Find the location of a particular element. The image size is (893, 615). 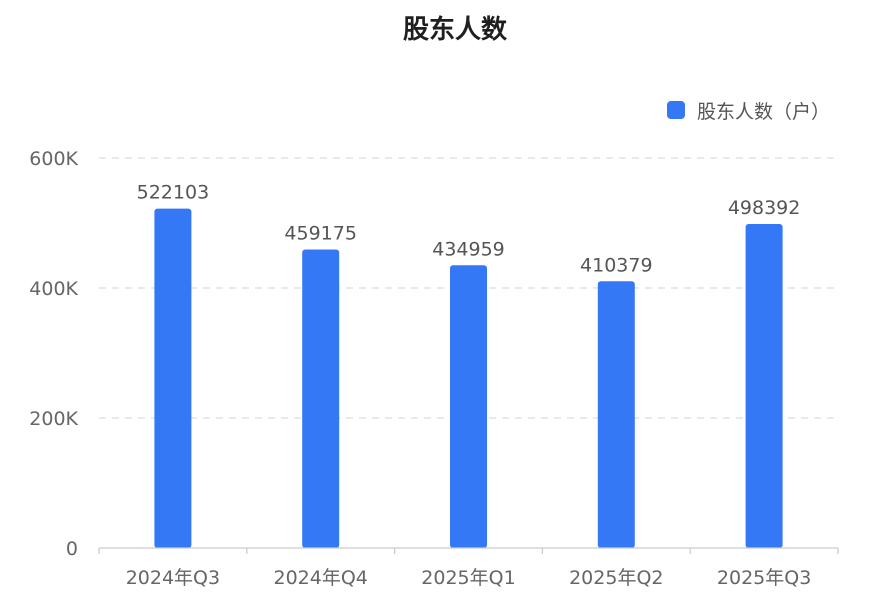

legend-swatch is located at coordinates (676, 110).